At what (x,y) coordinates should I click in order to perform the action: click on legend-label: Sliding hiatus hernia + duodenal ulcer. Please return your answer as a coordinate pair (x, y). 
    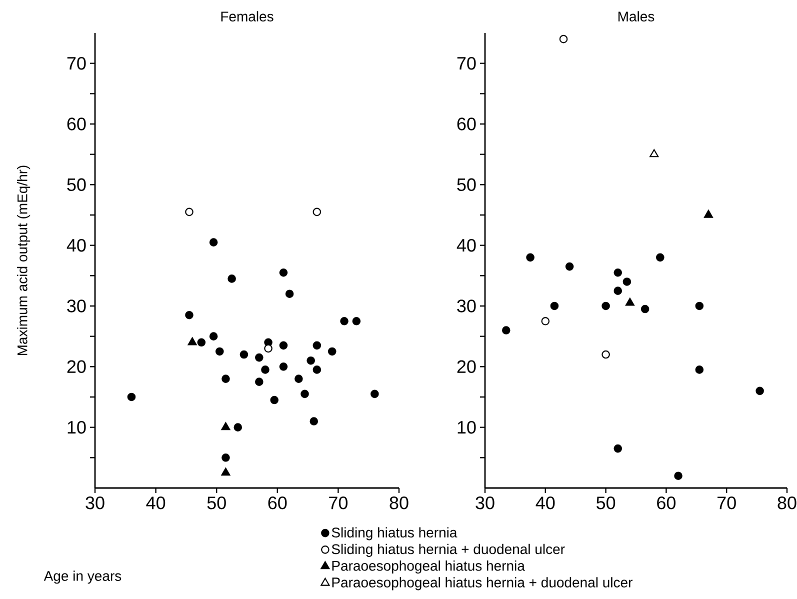
    Looking at the image, I should click on (448, 550).